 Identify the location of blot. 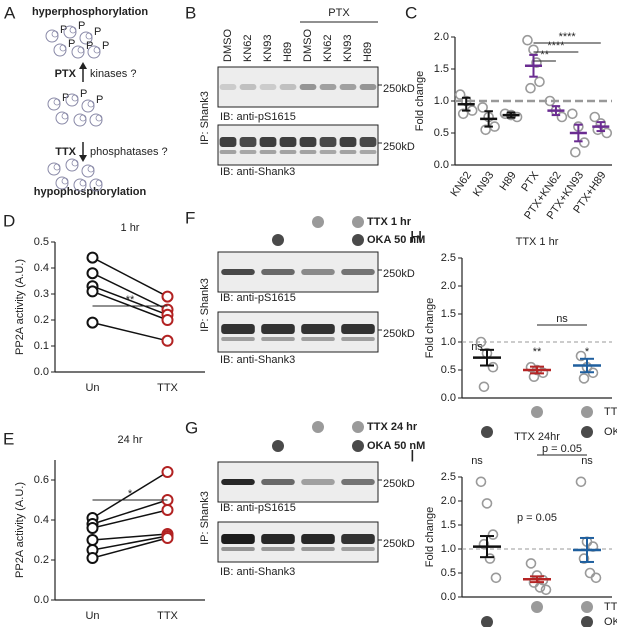
(298, 87).